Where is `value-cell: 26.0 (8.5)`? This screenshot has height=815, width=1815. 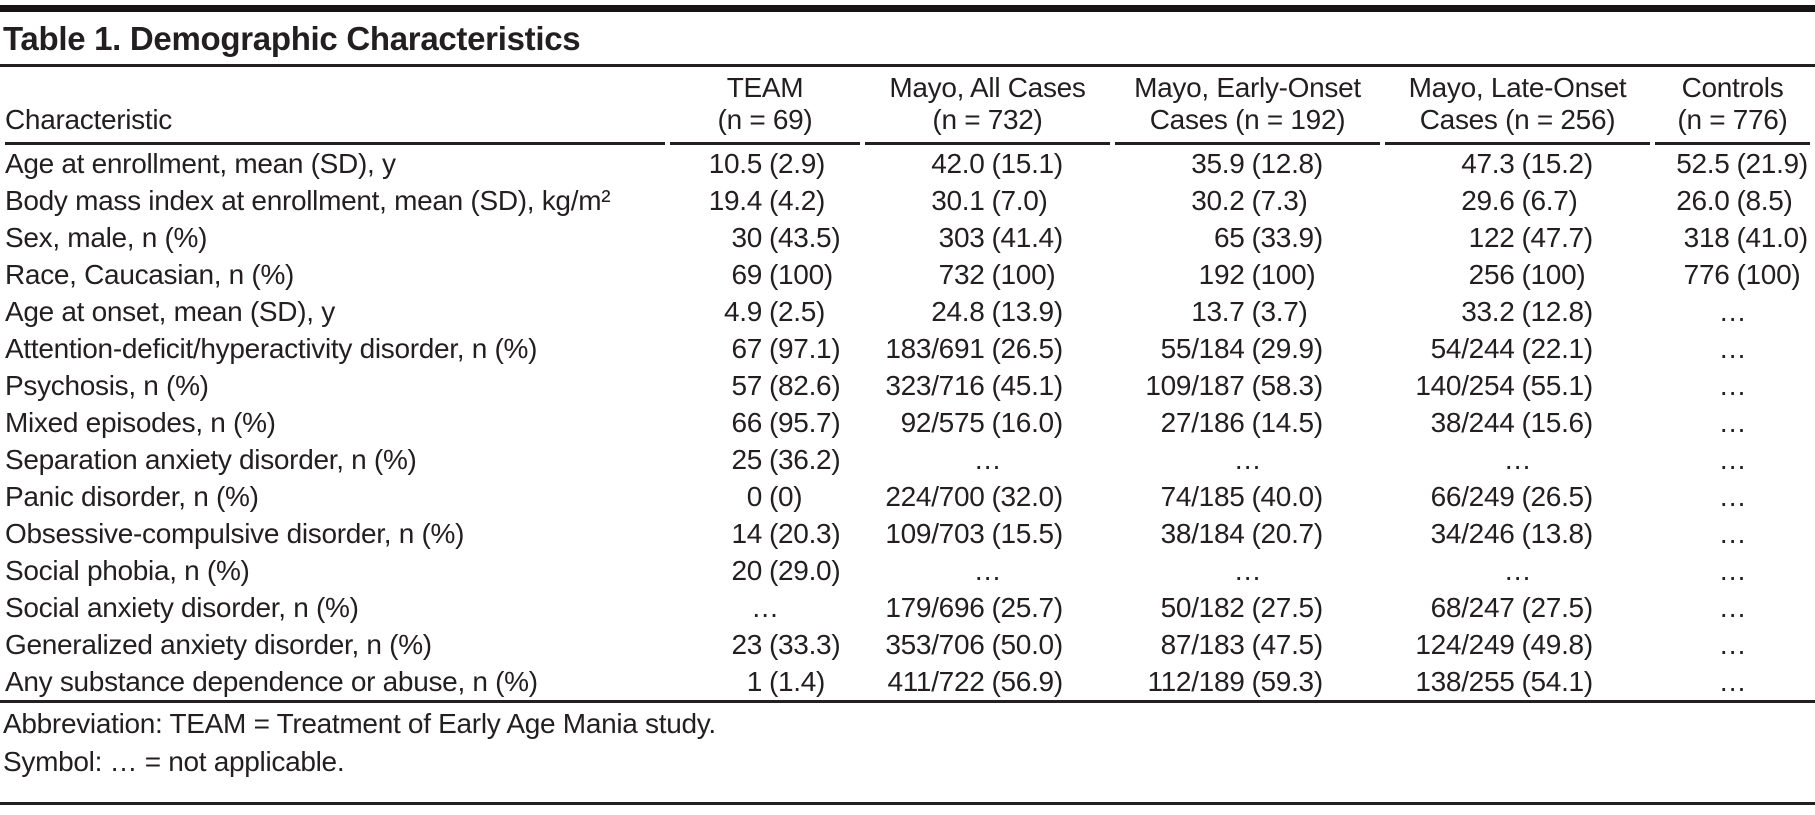 value-cell: 26.0 (8.5) is located at coordinates (1732, 200).